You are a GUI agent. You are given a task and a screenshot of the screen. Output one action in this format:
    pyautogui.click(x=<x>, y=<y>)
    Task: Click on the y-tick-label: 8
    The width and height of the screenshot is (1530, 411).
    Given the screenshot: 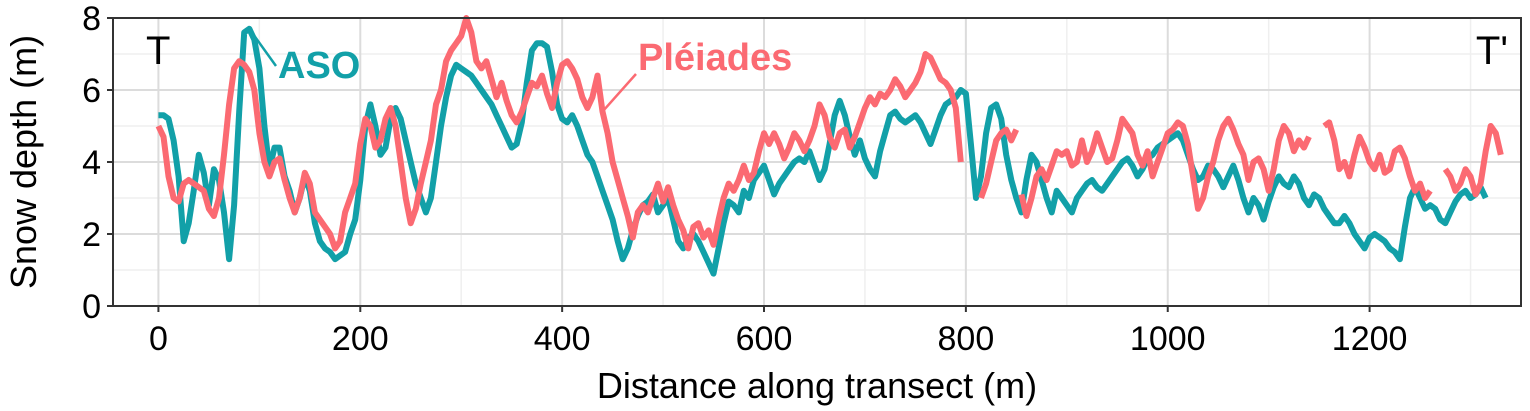 What is the action you would take?
    pyautogui.click(x=91, y=19)
    